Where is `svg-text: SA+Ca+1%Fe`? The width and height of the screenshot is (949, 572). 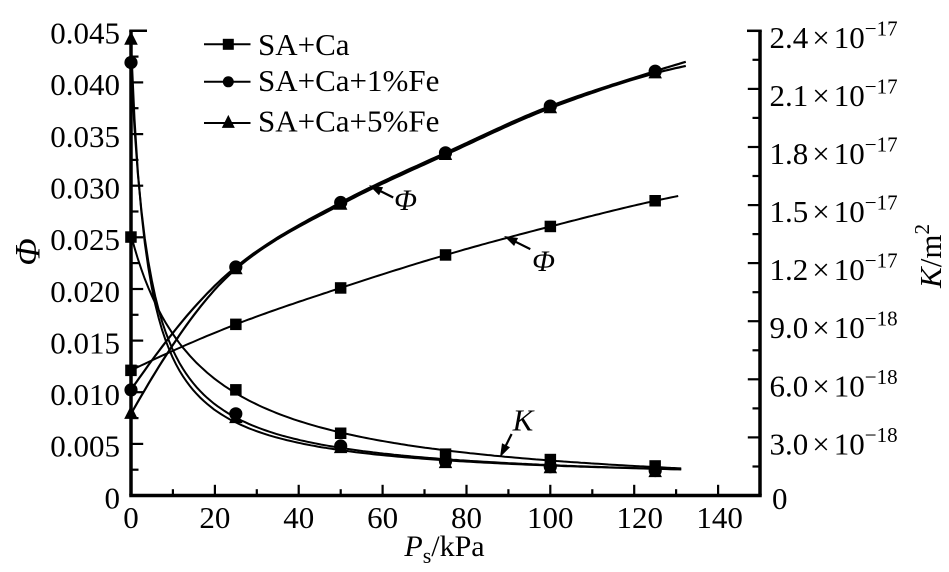 svg-text: SA+Ca+1%Fe is located at coordinates (348, 80).